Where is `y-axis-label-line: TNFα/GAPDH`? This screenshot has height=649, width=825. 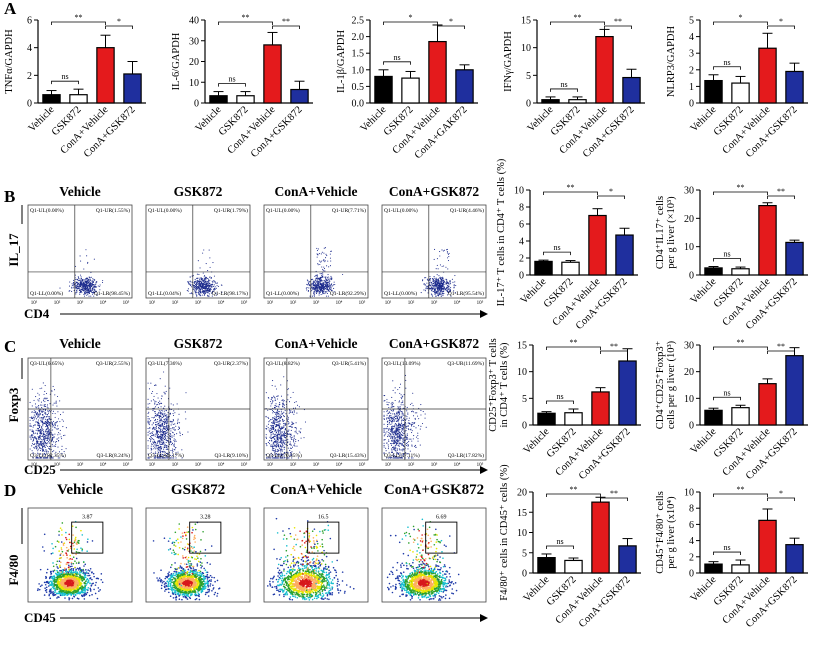
y-axis-label-line: TNFα/GAPDH is located at coordinates (9, 61).